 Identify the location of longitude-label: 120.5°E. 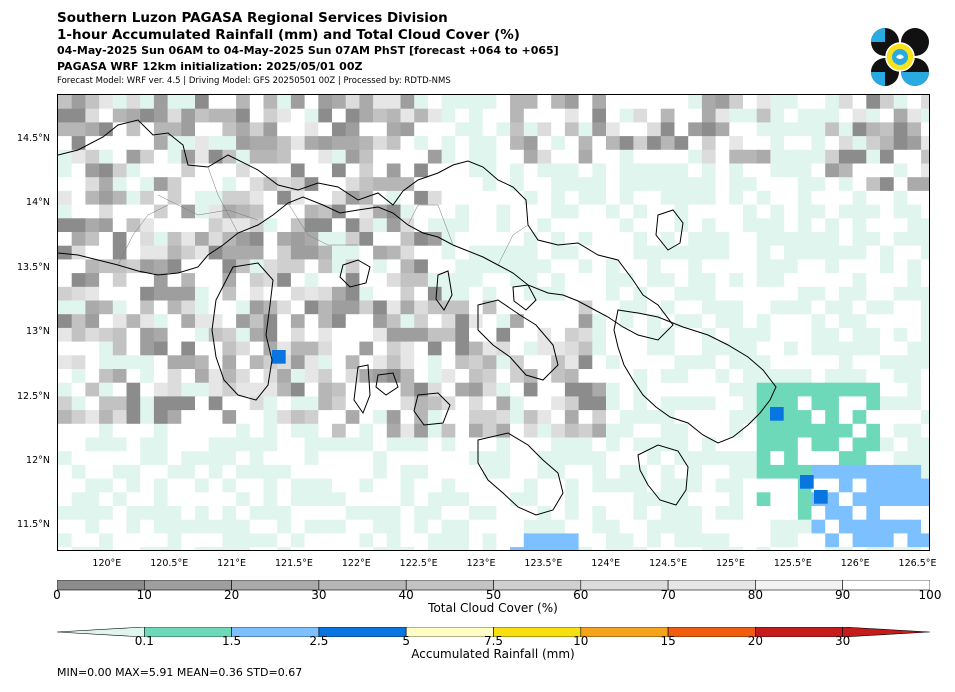
(169, 563).